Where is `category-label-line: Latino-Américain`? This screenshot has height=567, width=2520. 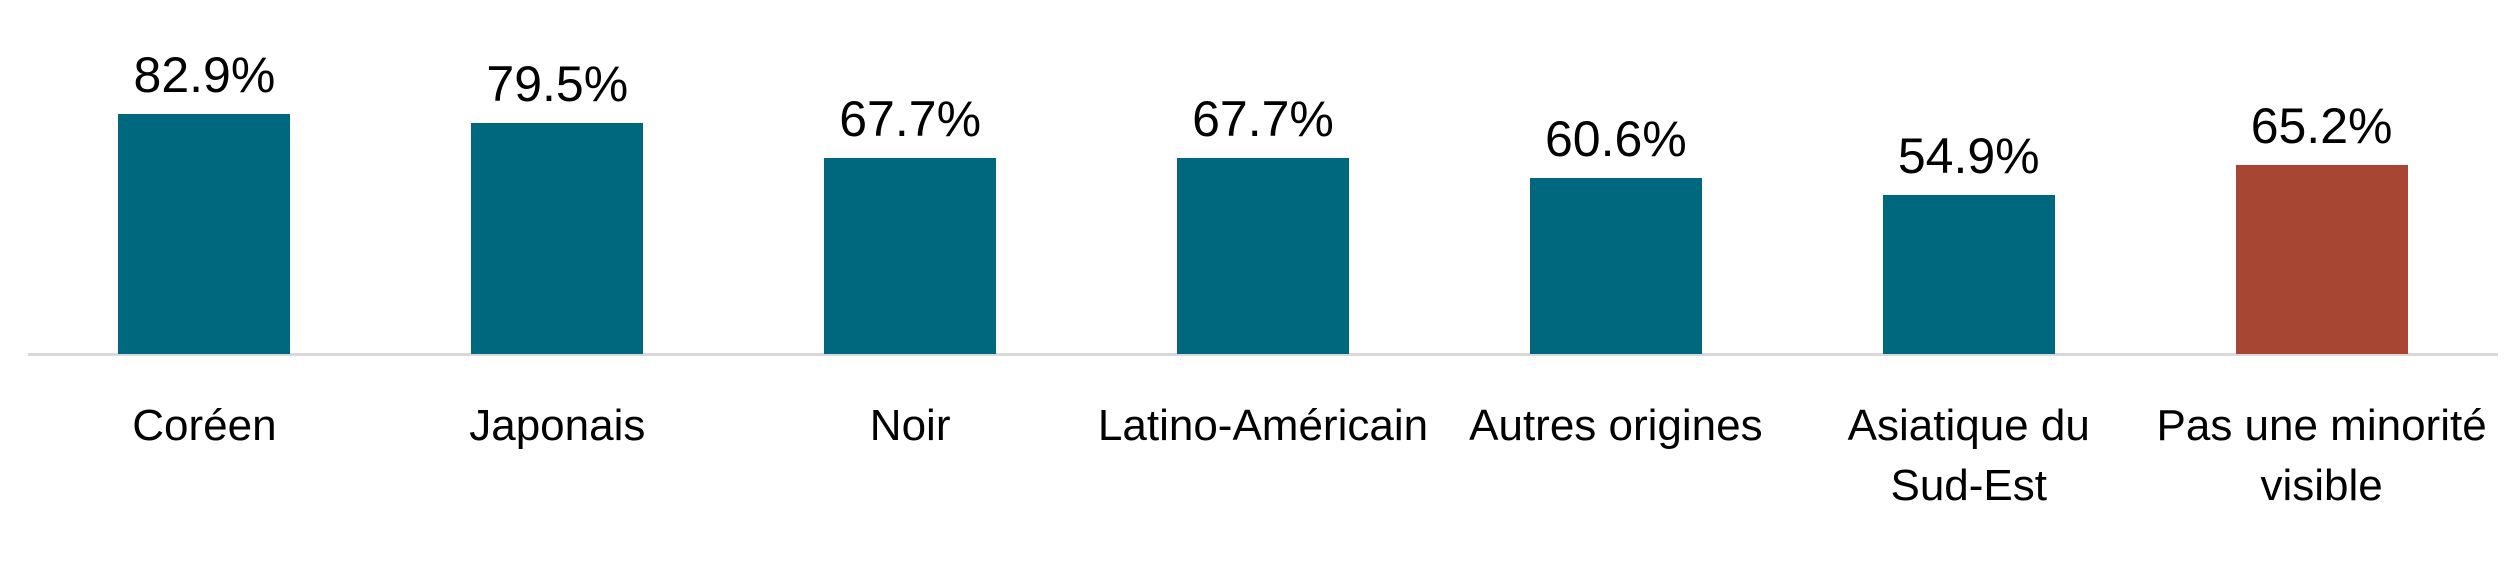 category-label-line: Latino-Américain is located at coordinates (1263, 425).